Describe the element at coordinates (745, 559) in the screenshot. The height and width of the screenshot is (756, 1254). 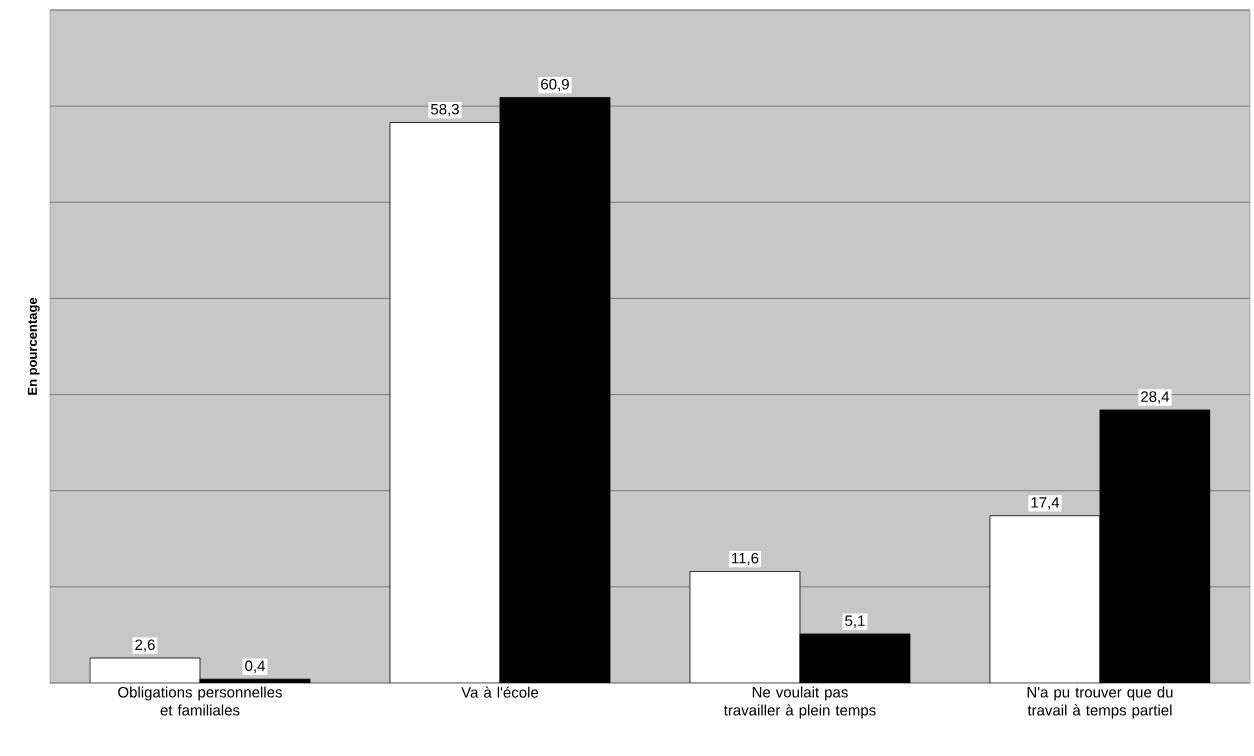
I see `data-label: 11,6` at that location.